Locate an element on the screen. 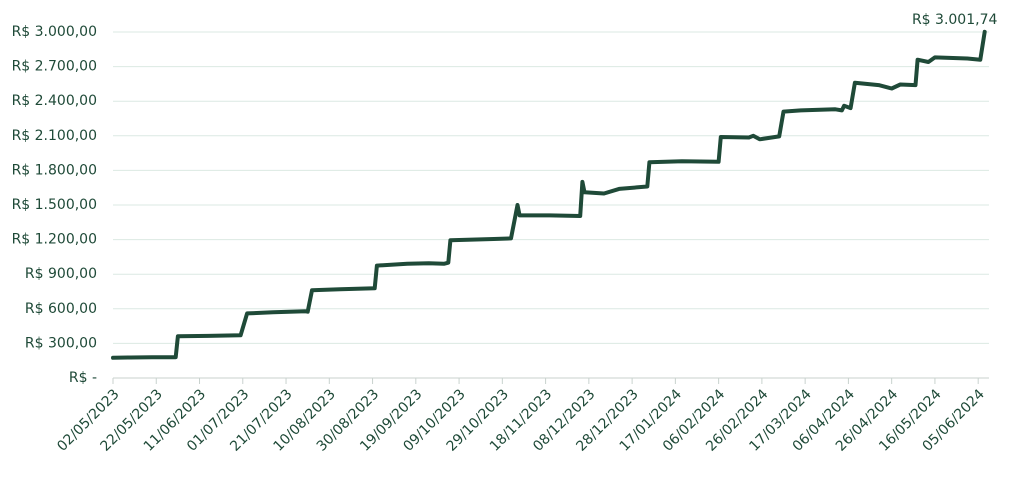 Image resolution: width=1024 pixels, height=488 pixels. annotation: R$ 3.001,74 is located at coordinates (955, 20).